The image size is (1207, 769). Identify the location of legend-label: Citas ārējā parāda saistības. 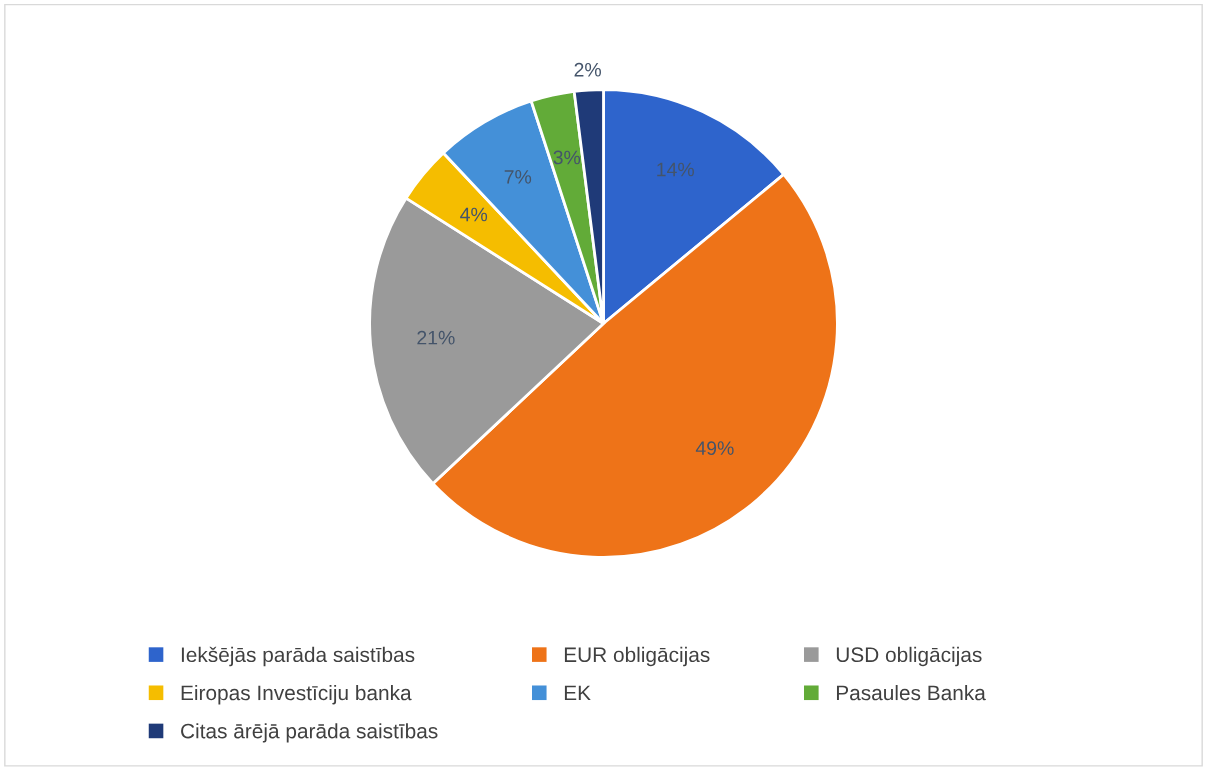
(309, 733).